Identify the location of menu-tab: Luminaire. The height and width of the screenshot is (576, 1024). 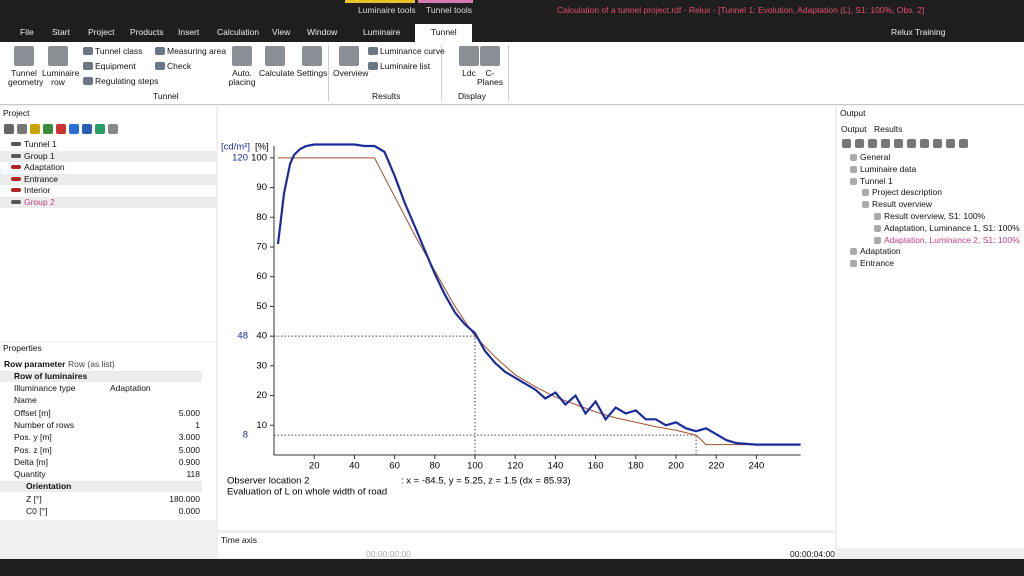
(382, 32).